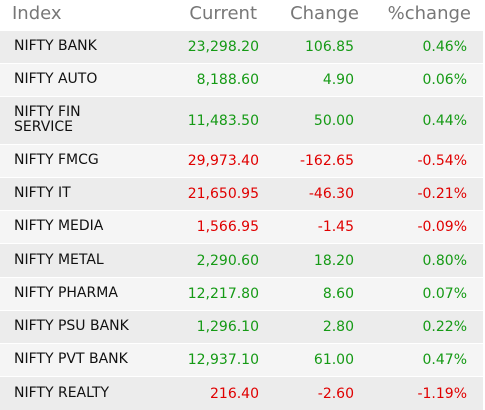 The width and height of the screenshot is (485, 410). I want to click on pct-change-value: -1.19%, so click(442, 394).